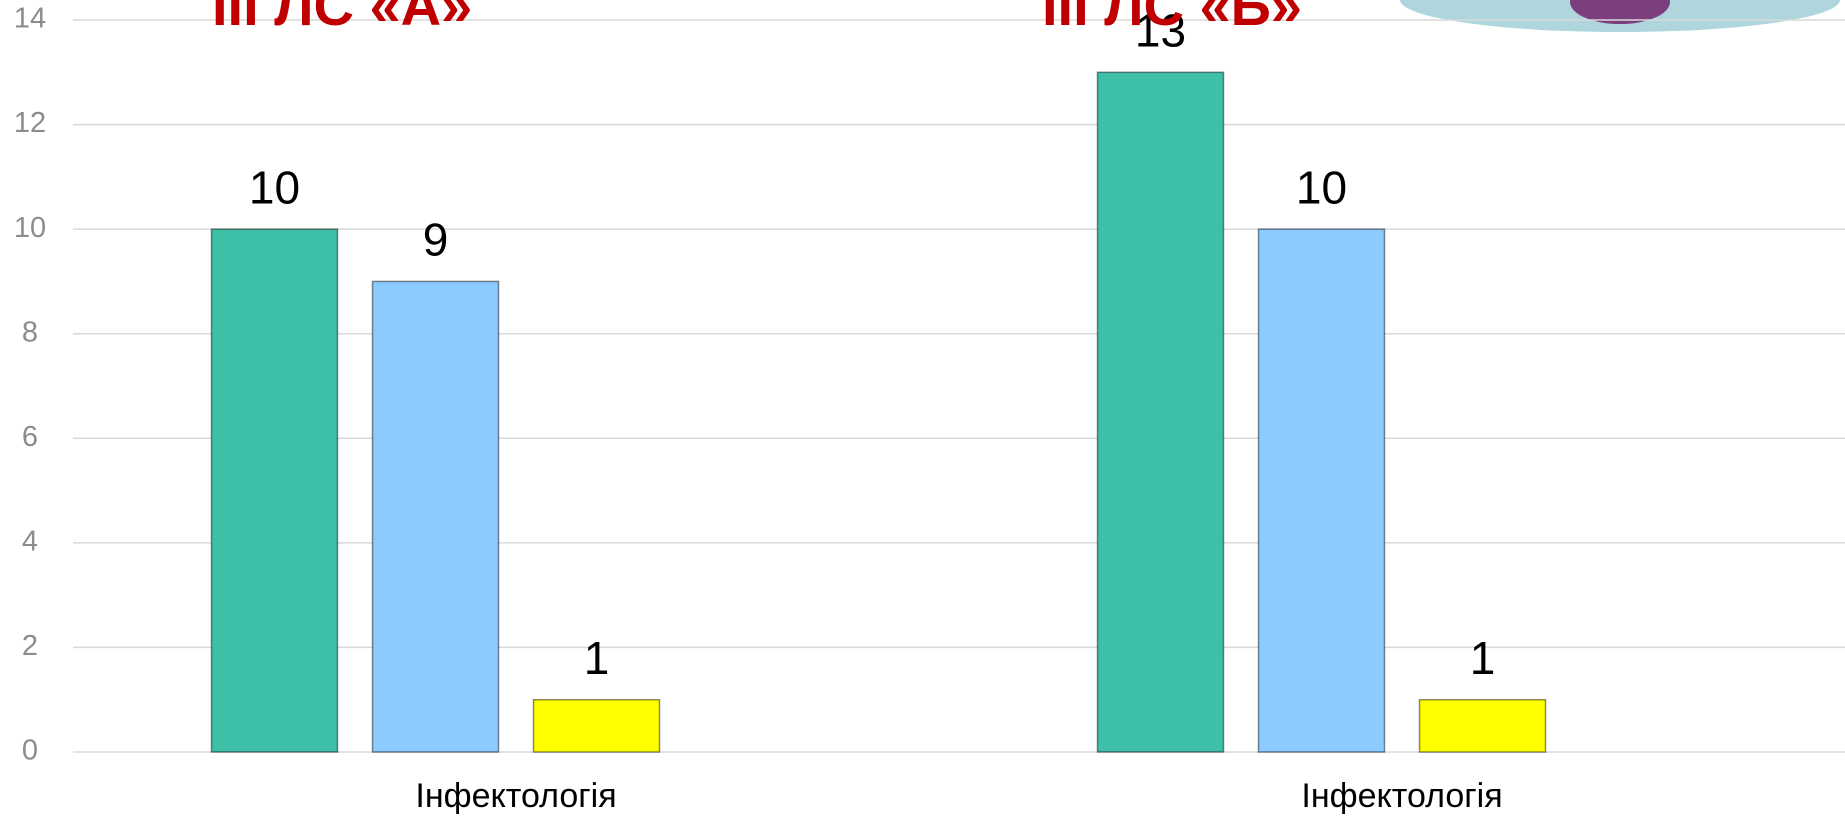 This screenshot has width=1845, height=819. I want to click on y-tick-label: 0, so click(30, 751).